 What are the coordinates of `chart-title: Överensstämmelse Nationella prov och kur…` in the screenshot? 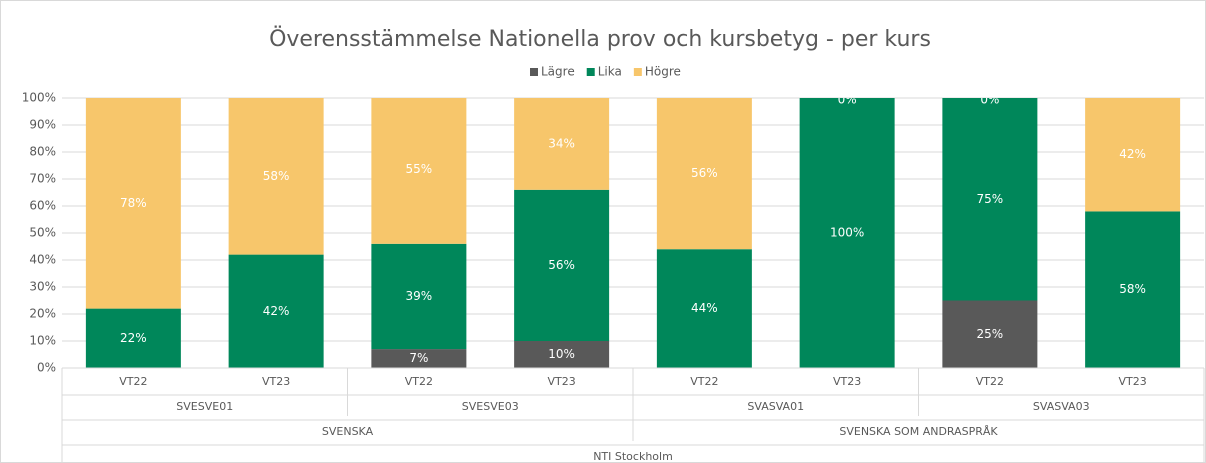 It's located at (600, 39).